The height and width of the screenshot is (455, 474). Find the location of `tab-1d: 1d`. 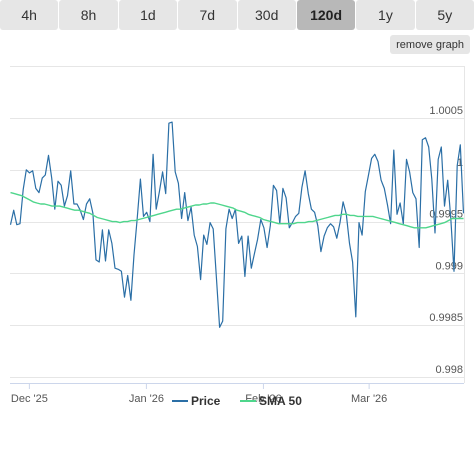

tab-1d: 1d is located at coordinates (148, 15).